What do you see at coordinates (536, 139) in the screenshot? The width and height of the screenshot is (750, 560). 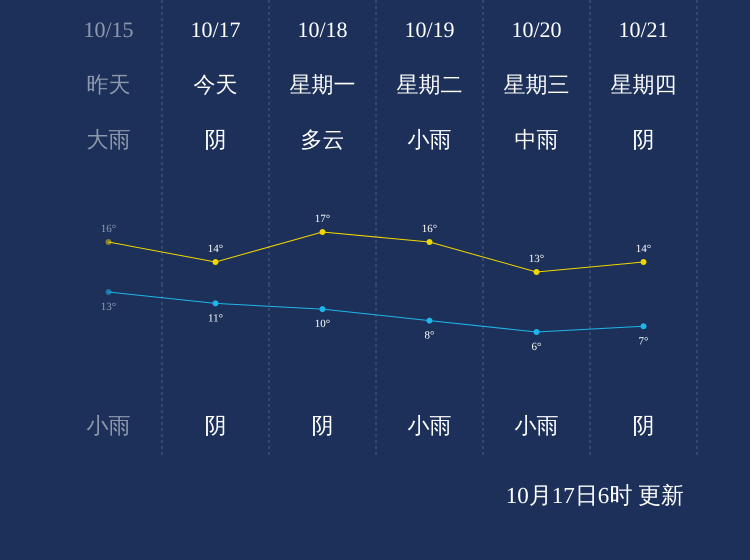 I see `text: 中雨` at bounding box center [536, 139].